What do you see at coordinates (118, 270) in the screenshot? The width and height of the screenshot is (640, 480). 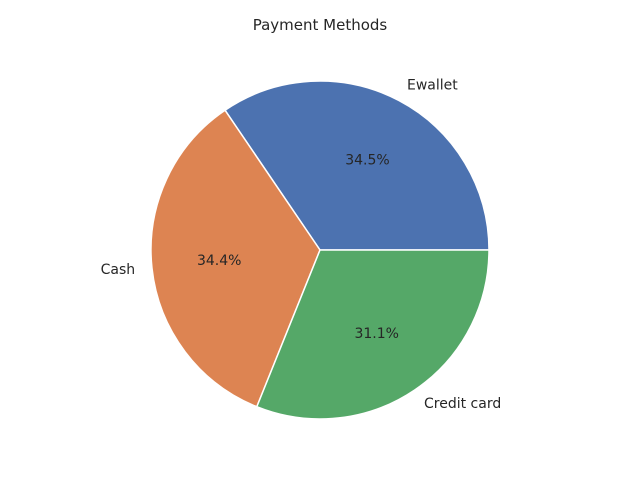 I see `slice-label-cash: Cash` at bounding box center [118, 270].